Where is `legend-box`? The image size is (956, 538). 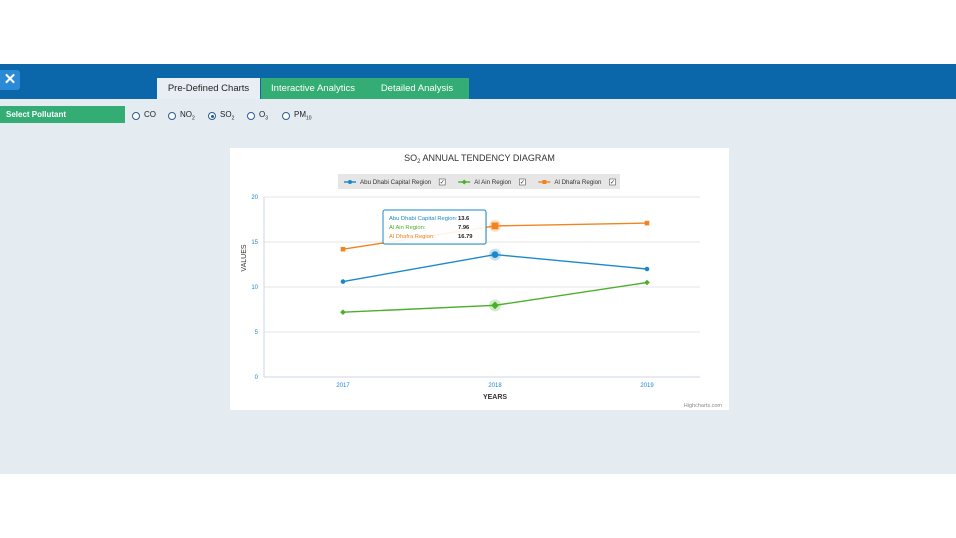 legend-box is located at coordinates (479, 181).